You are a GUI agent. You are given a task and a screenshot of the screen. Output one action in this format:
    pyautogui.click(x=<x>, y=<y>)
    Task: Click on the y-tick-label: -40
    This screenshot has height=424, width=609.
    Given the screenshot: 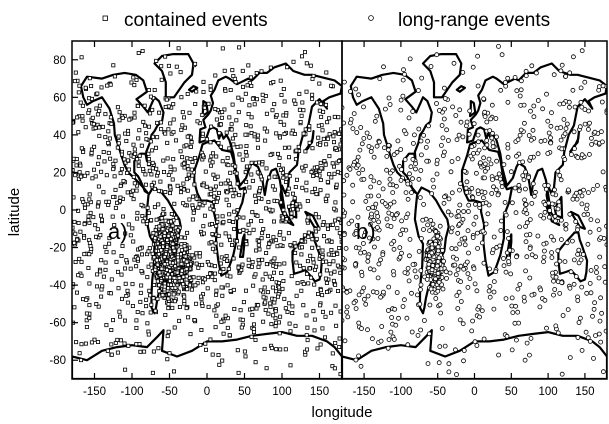 What is the action you would take?
    pyautogui.click(x=57, y=286)
    